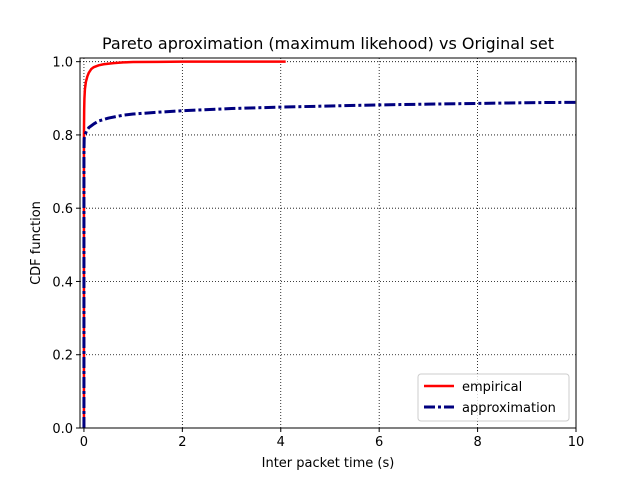 The width and height of the screenshot is (640, 480). I want to click on y-tick-label: 0.4, so click(62, 282).